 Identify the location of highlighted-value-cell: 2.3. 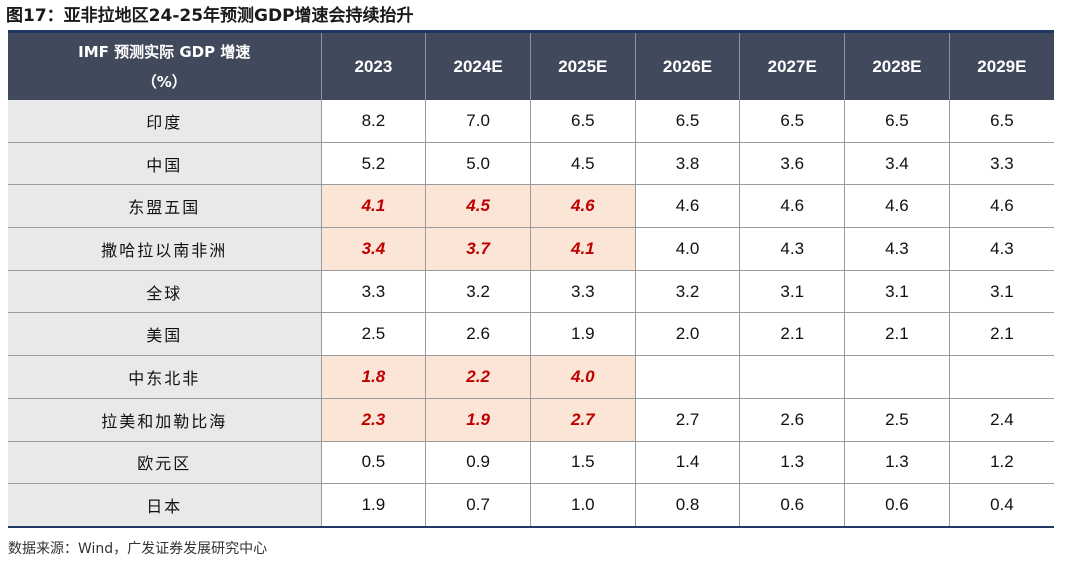
(373, 419).